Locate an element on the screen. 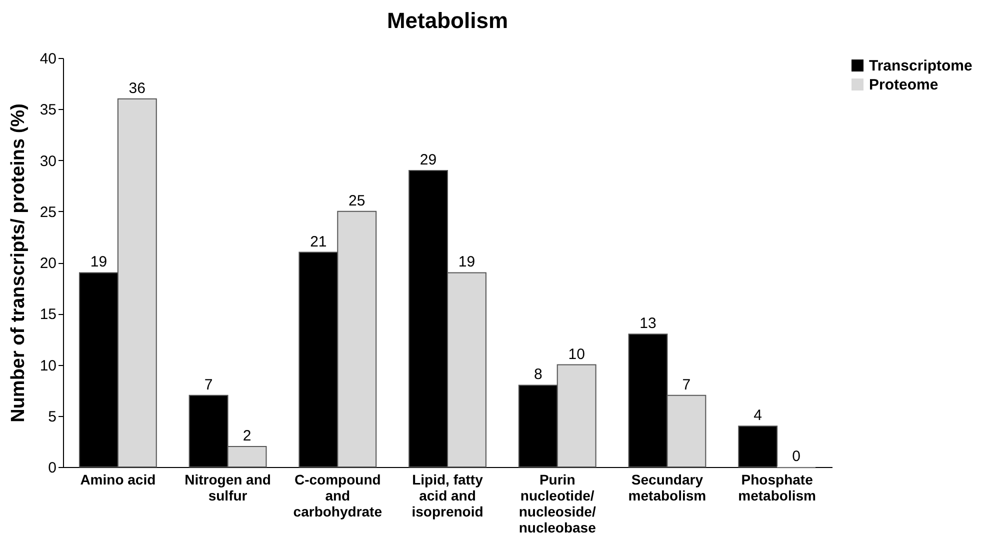  y-axis-title: Number of transcripts/ proteins (%) is located at coordinates (18, 263).